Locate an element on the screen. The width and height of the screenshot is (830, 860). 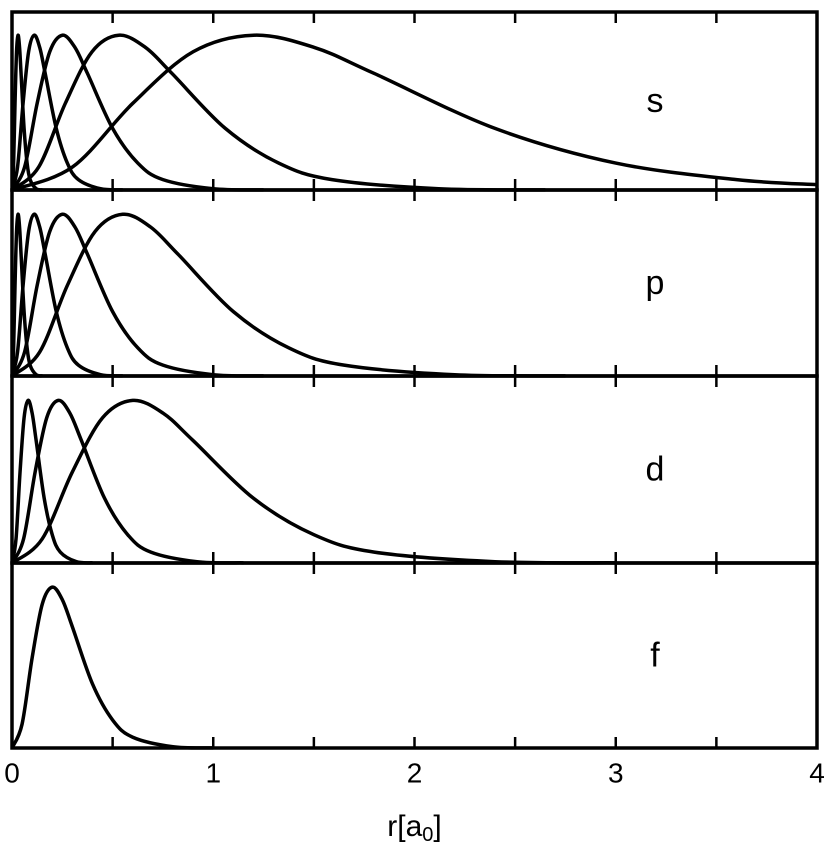
x-tick-label: 1 is located at coordinates (213, 772).